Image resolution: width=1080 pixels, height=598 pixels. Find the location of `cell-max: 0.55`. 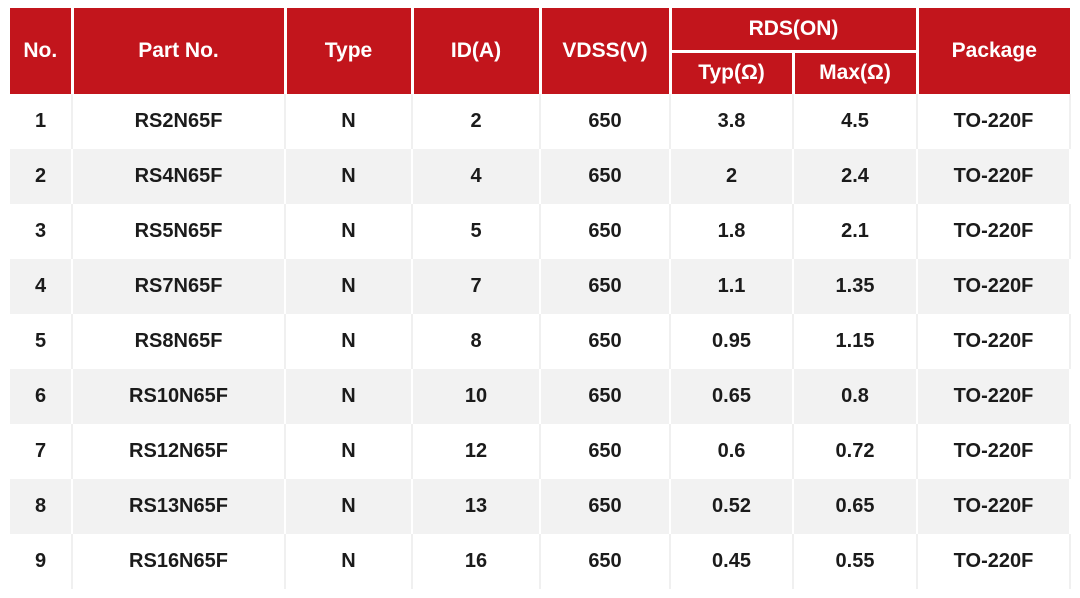

cell-max: 0.55 is located at coordinates (856, 561).